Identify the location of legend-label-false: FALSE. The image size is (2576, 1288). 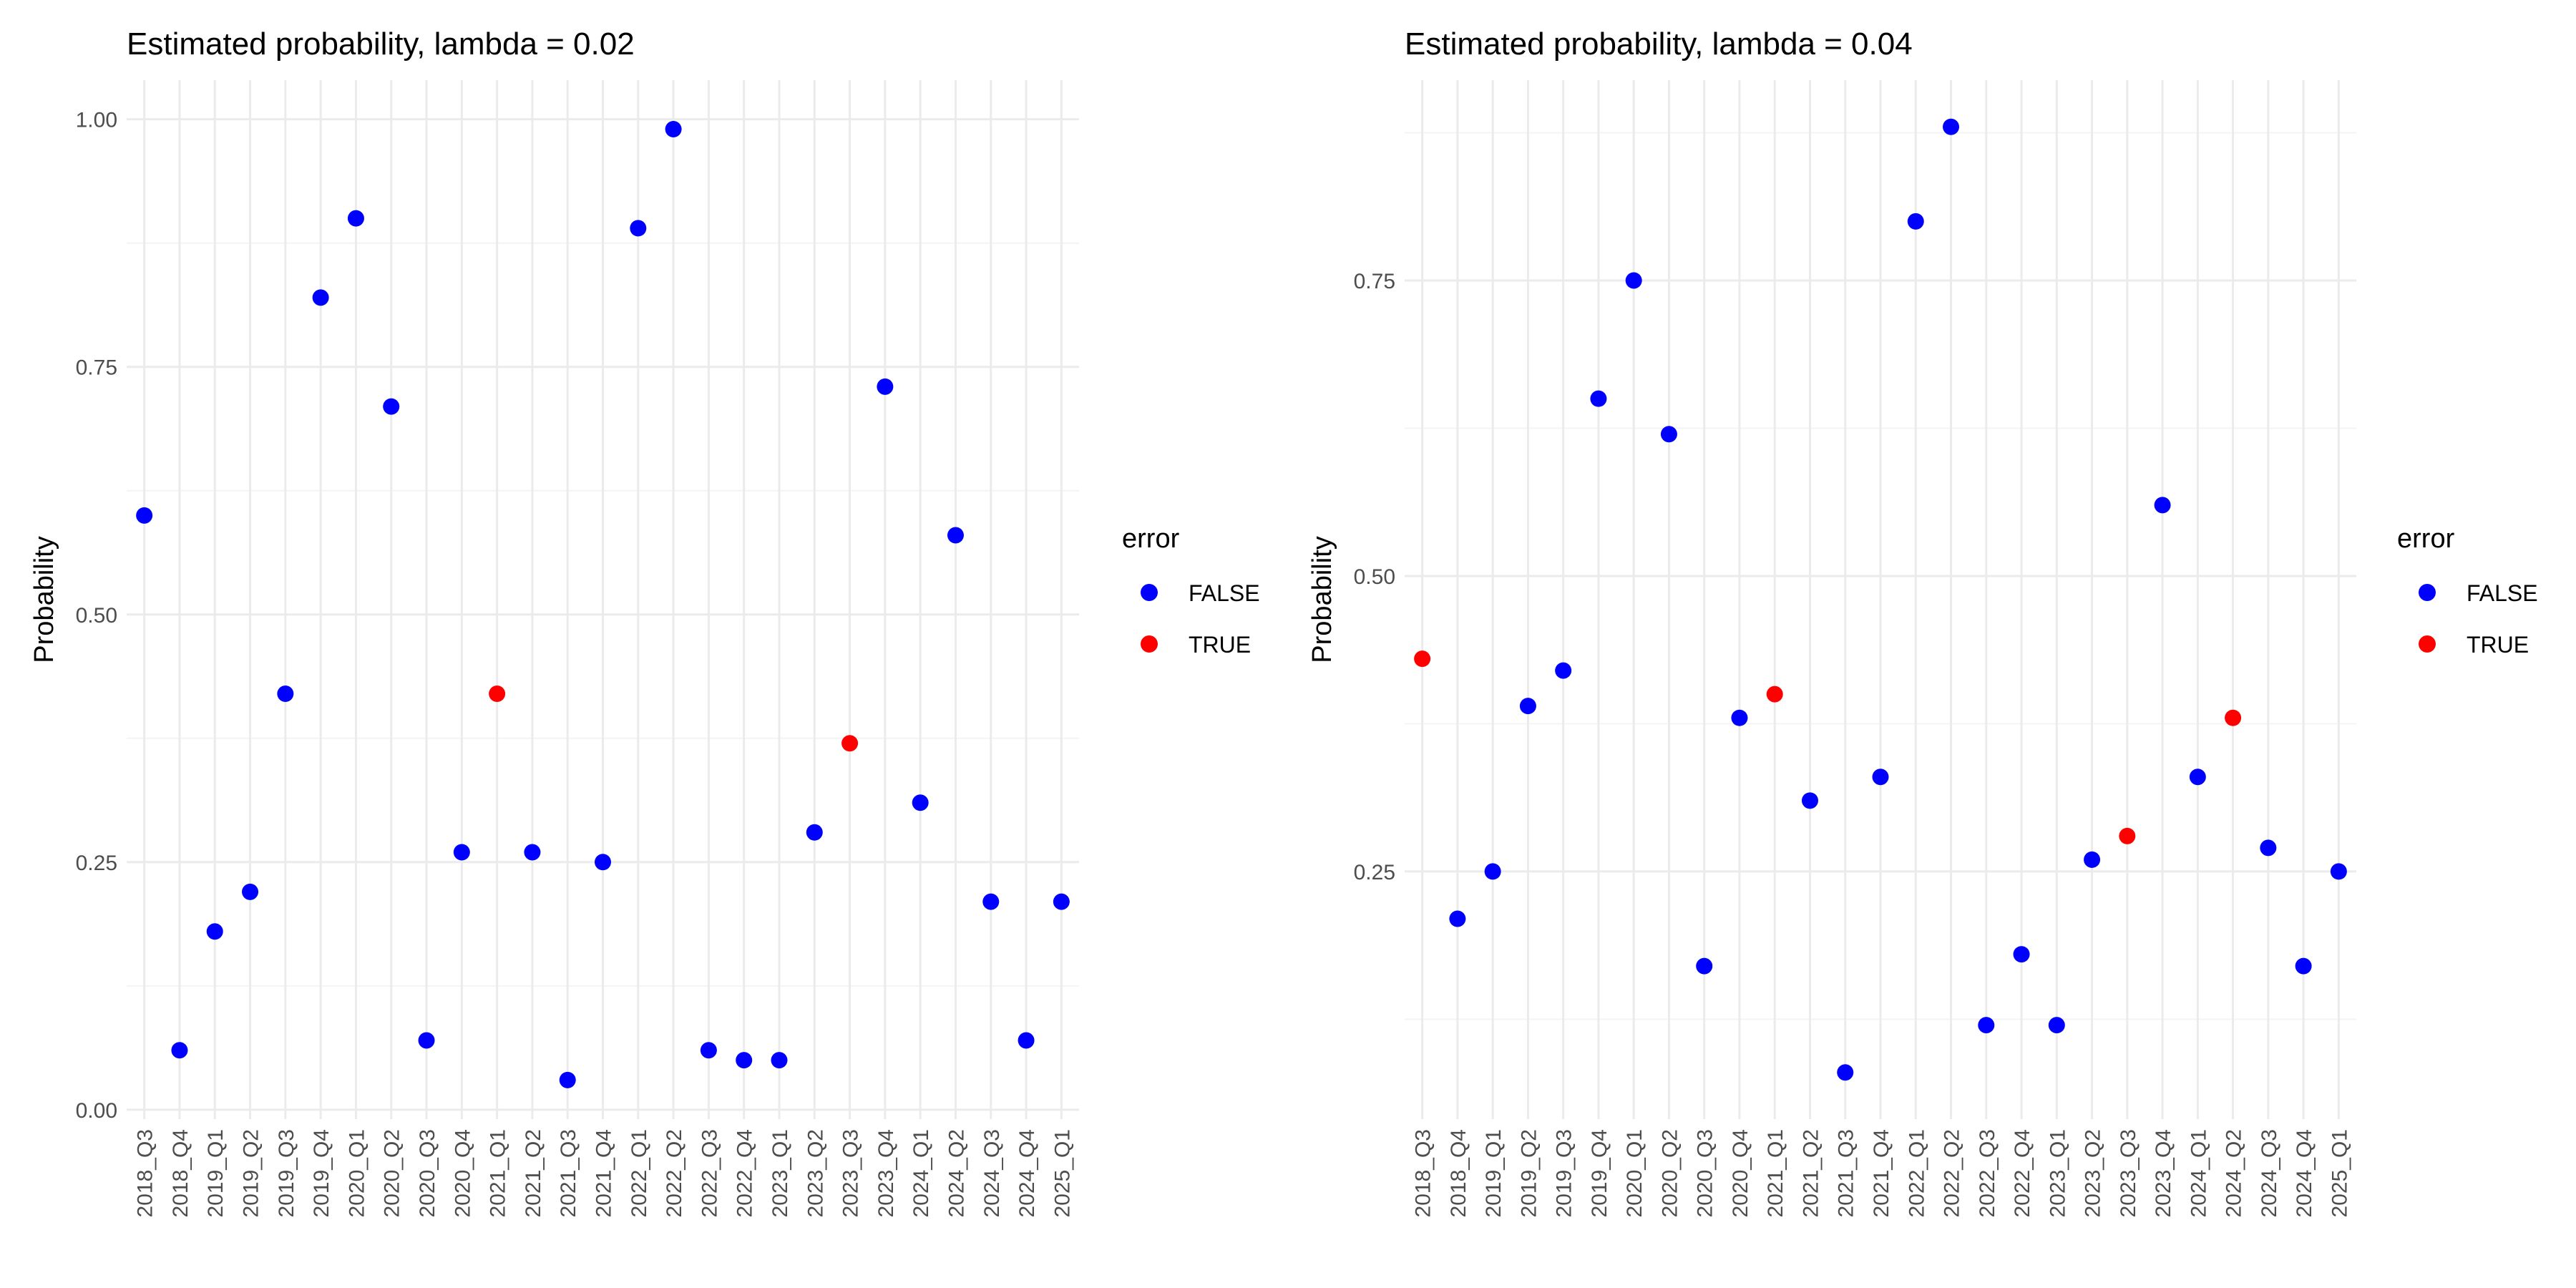
(2502, 593).